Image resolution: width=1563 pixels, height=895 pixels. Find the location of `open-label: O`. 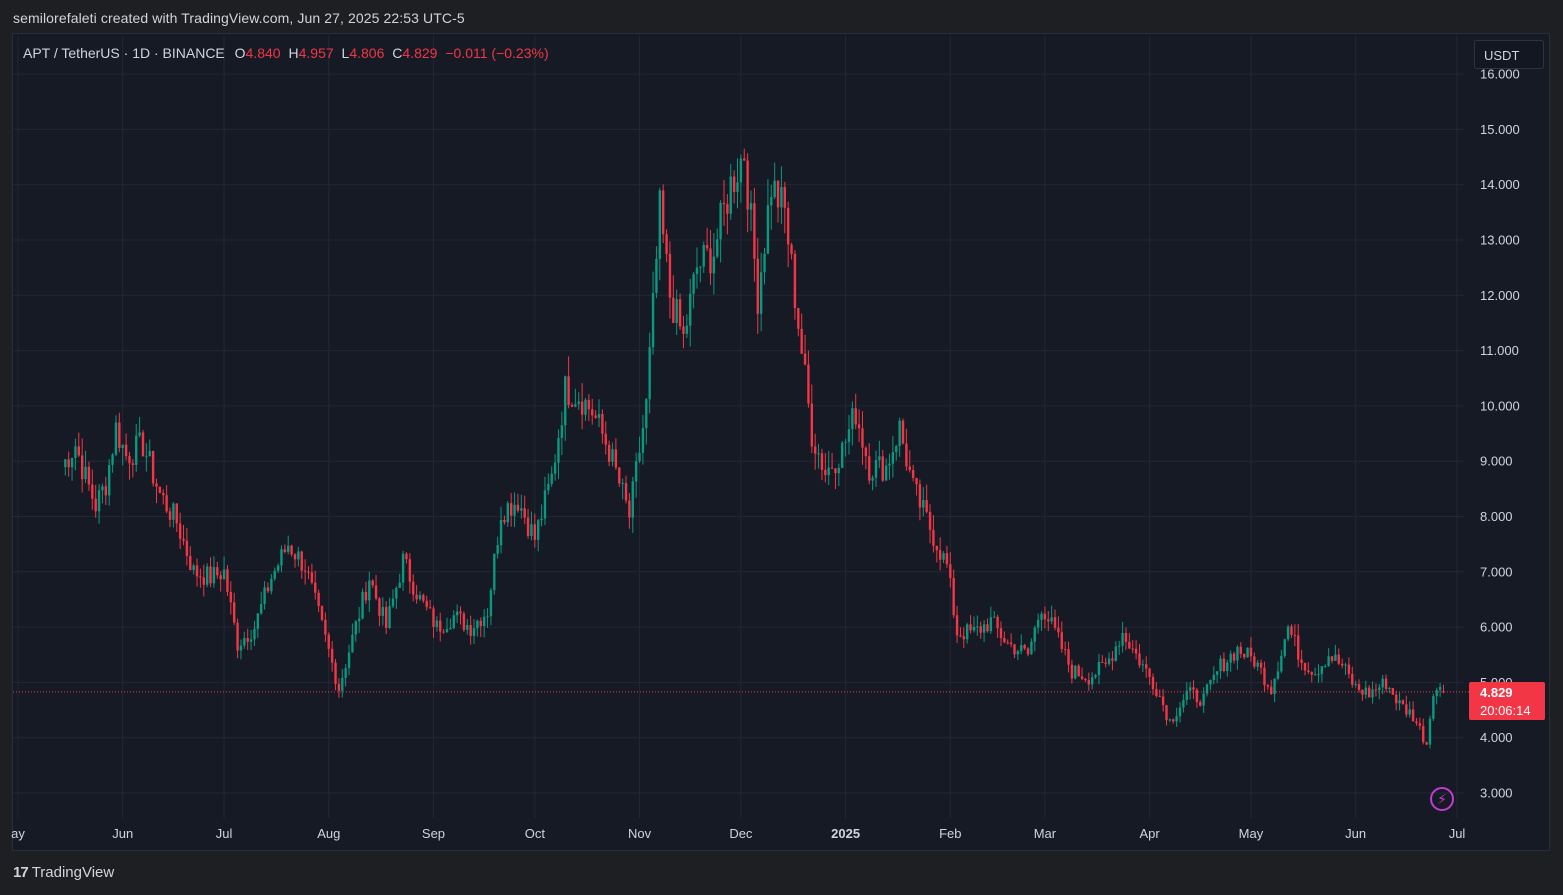

open-label: O is located at coordinates (240, 53).